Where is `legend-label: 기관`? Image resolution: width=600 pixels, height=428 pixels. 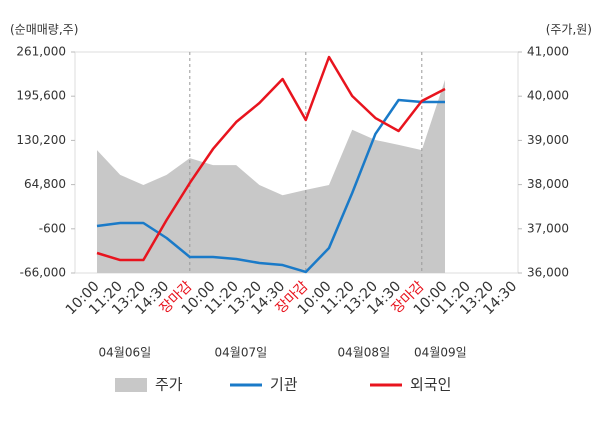 legend-label: 기관 is located at coordinates (284, 385).